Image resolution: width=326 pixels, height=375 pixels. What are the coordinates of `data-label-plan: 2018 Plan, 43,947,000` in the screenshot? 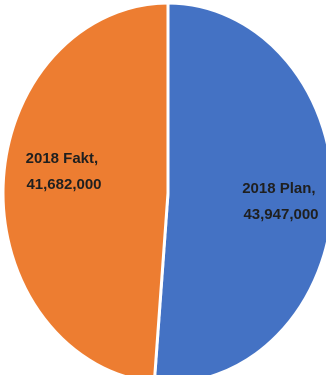 It's located at (281, 201).